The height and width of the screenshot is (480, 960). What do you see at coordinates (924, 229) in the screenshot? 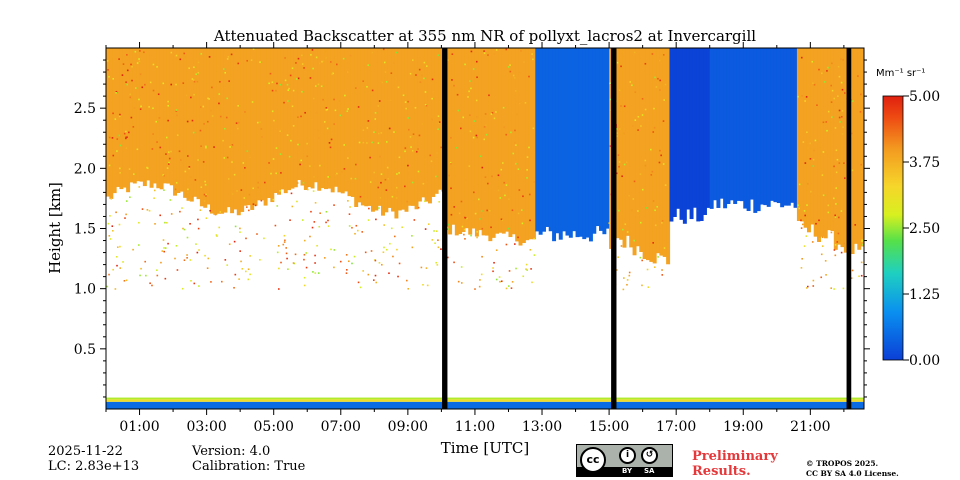
I see `colorbar-tick-label: 2.50` at bounding box center [924, 229].